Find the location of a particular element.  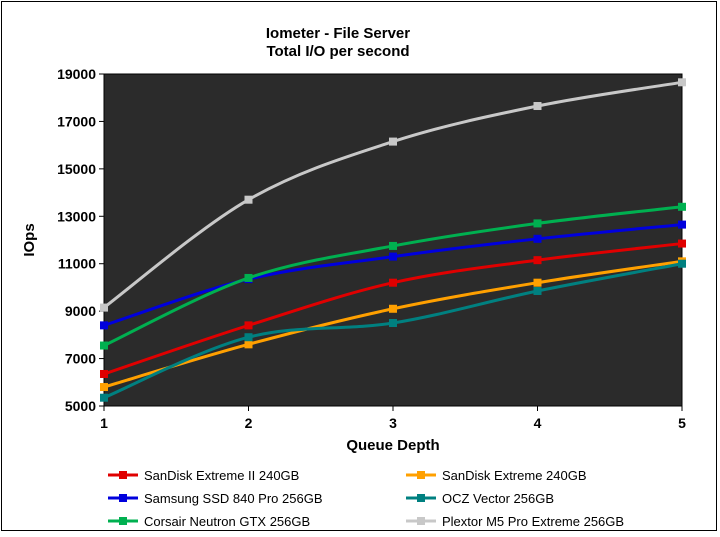

legend-item: SanDisk Extreme II 240GB is located at coordinates (203, 475).